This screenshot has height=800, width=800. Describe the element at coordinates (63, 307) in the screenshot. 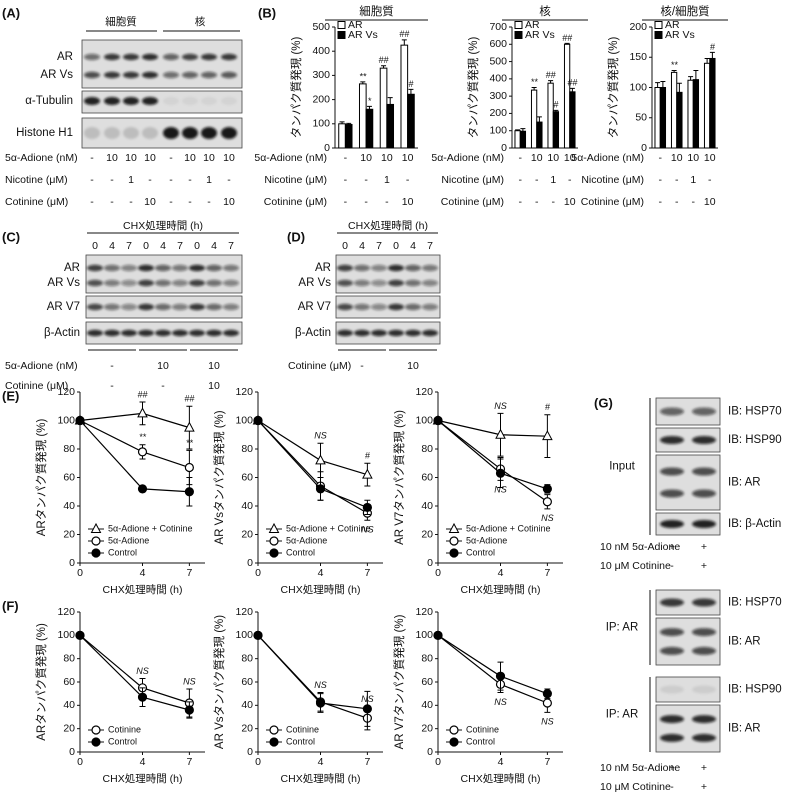

I see `blot-row-label: AR V7` at that location.